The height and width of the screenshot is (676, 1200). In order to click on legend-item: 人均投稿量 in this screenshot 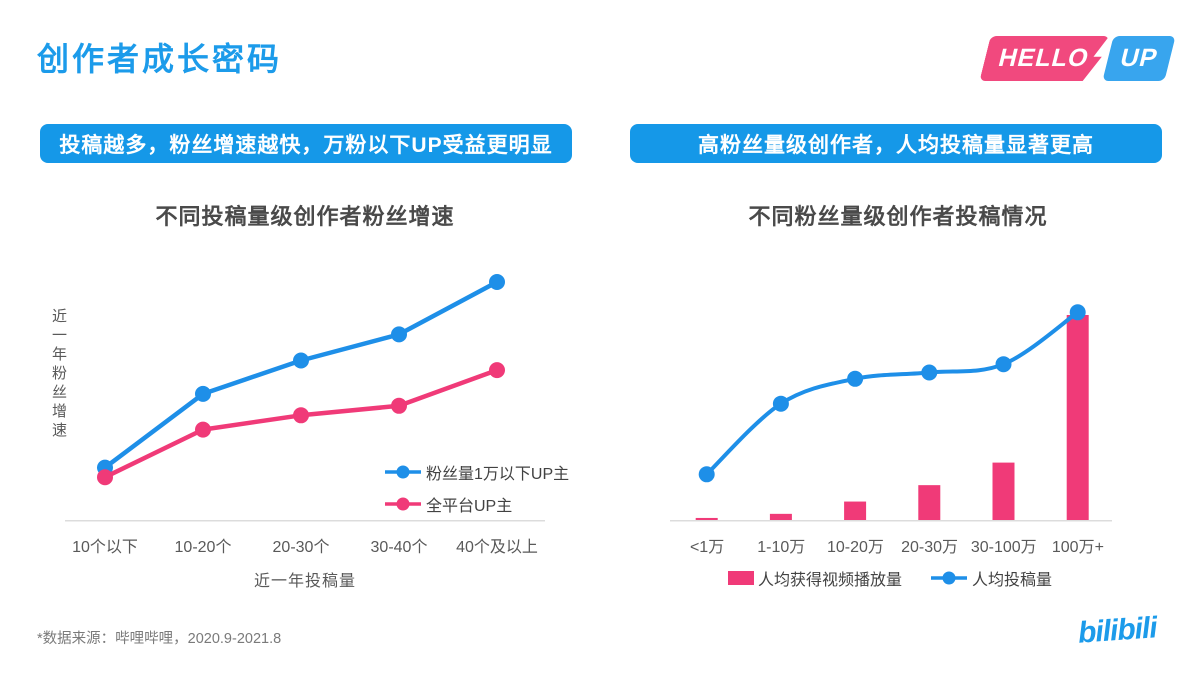, I will do `click(991, 578)`.